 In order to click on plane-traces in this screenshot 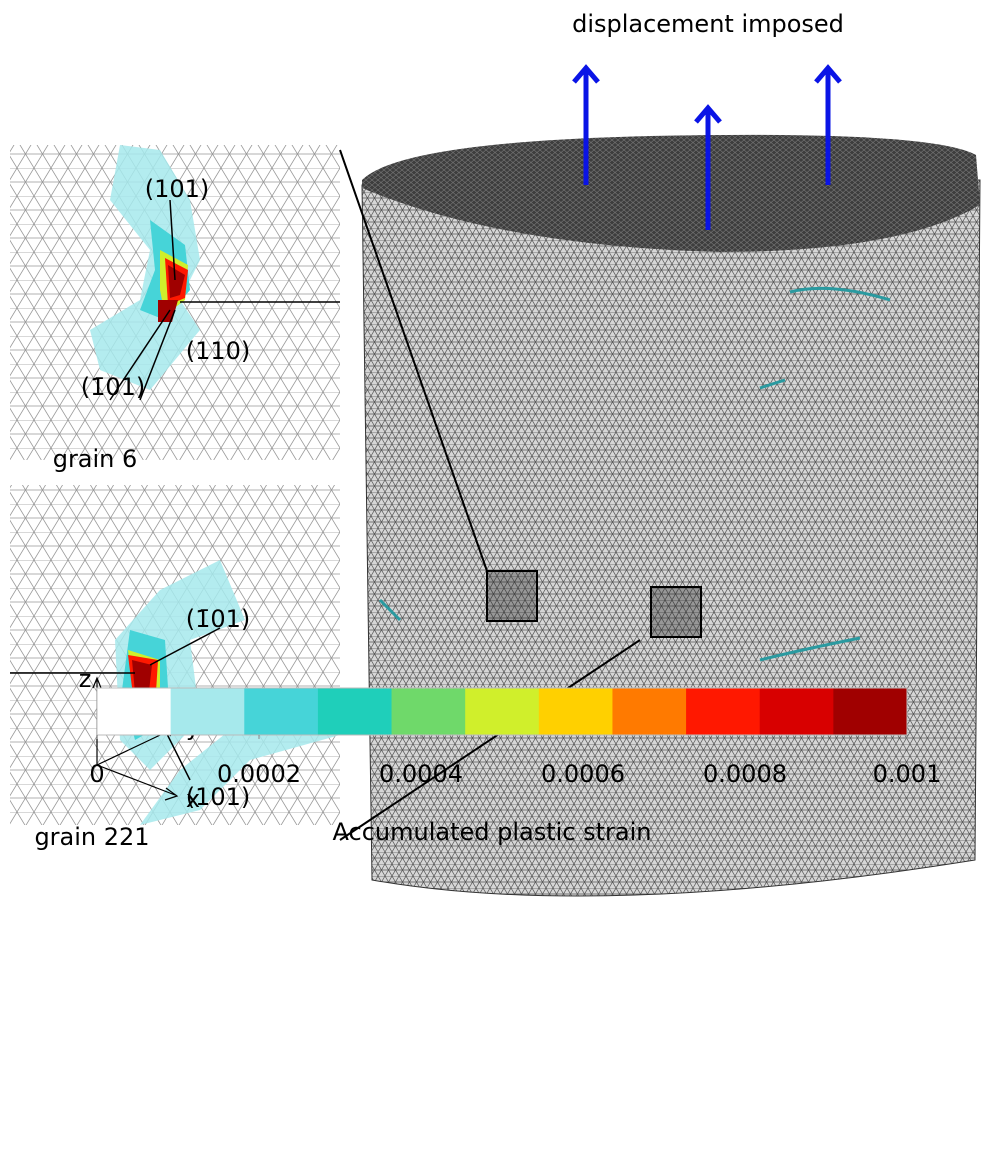, I will do `click(224, 300)`.